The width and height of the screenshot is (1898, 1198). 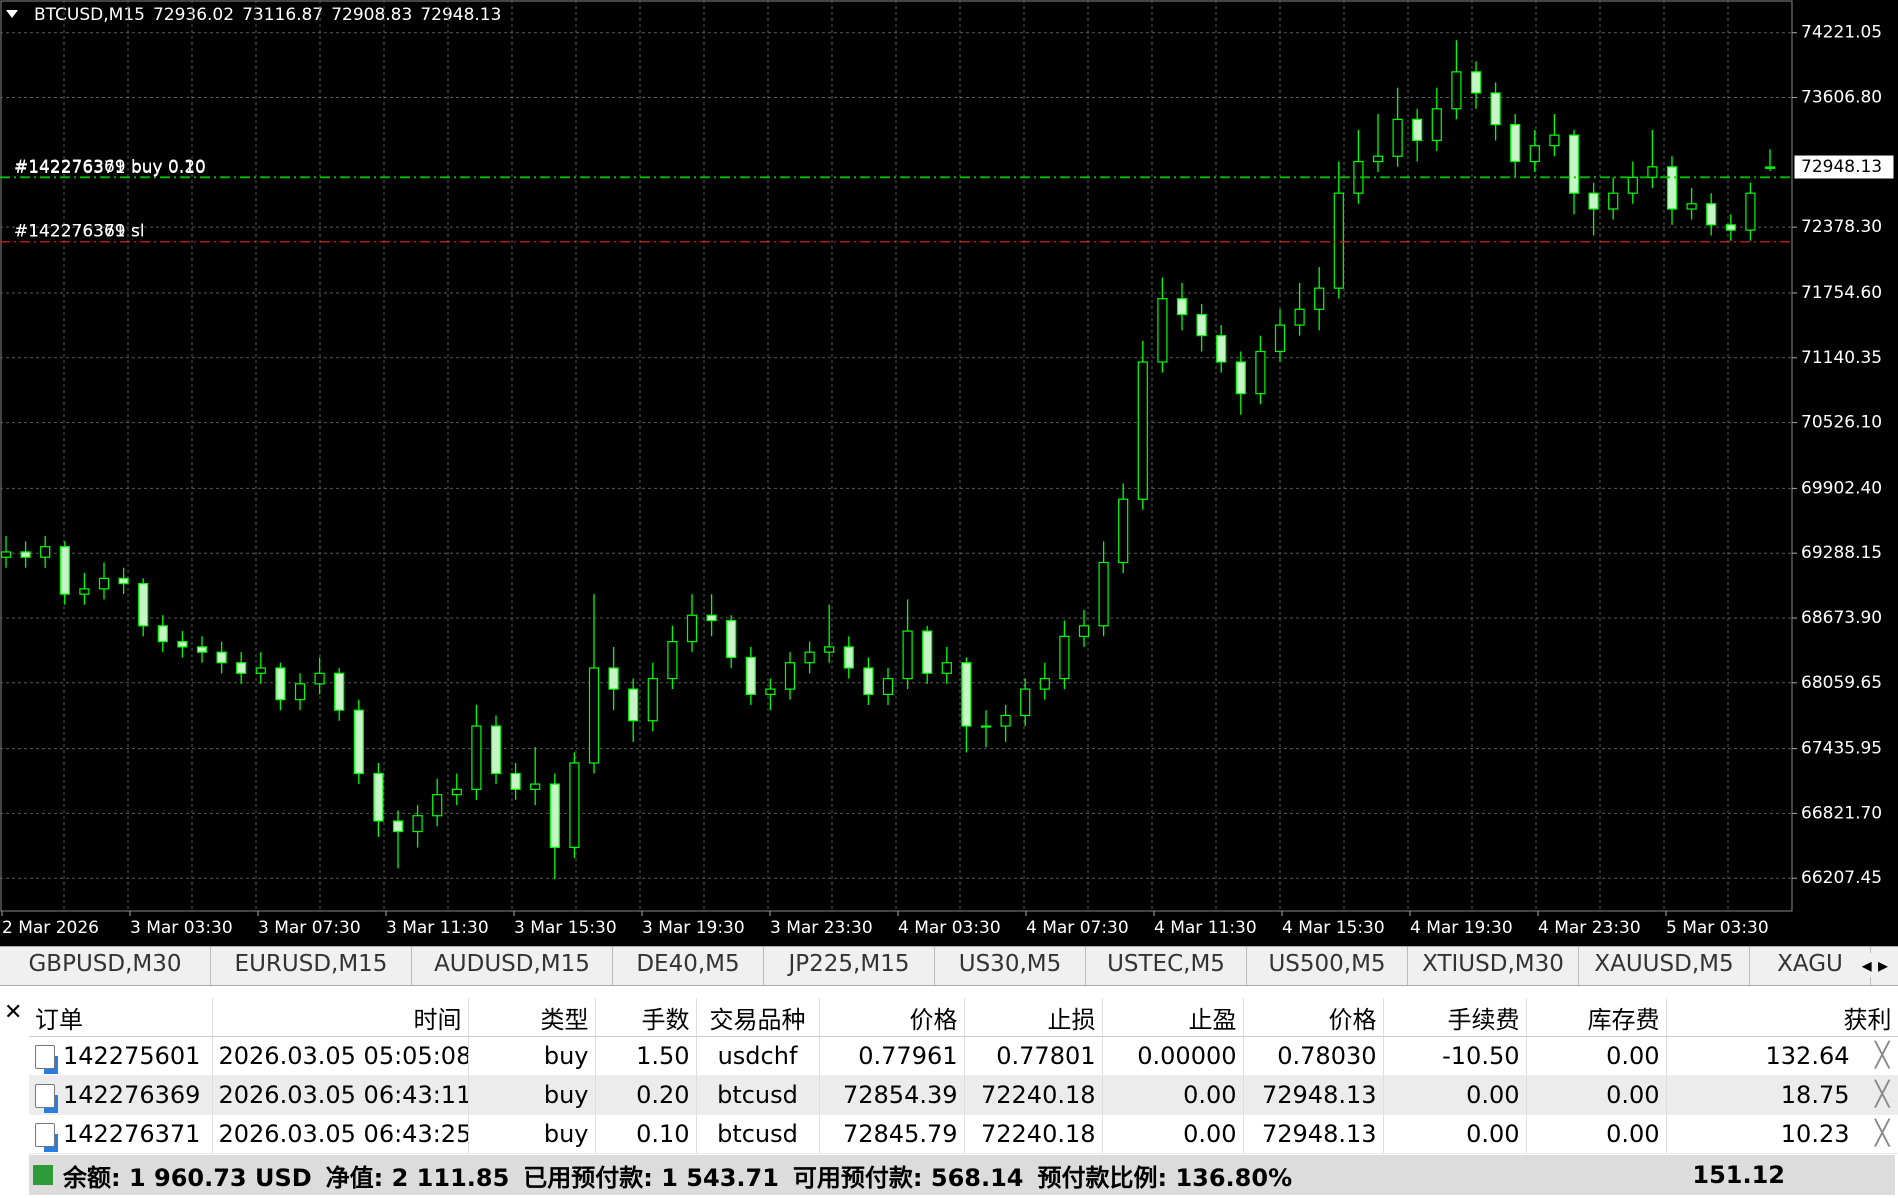 What do you see at coordinates (1327, 966) in the screenshot?
I see `tab: US500,M5` at bounding box center [1327, 966].